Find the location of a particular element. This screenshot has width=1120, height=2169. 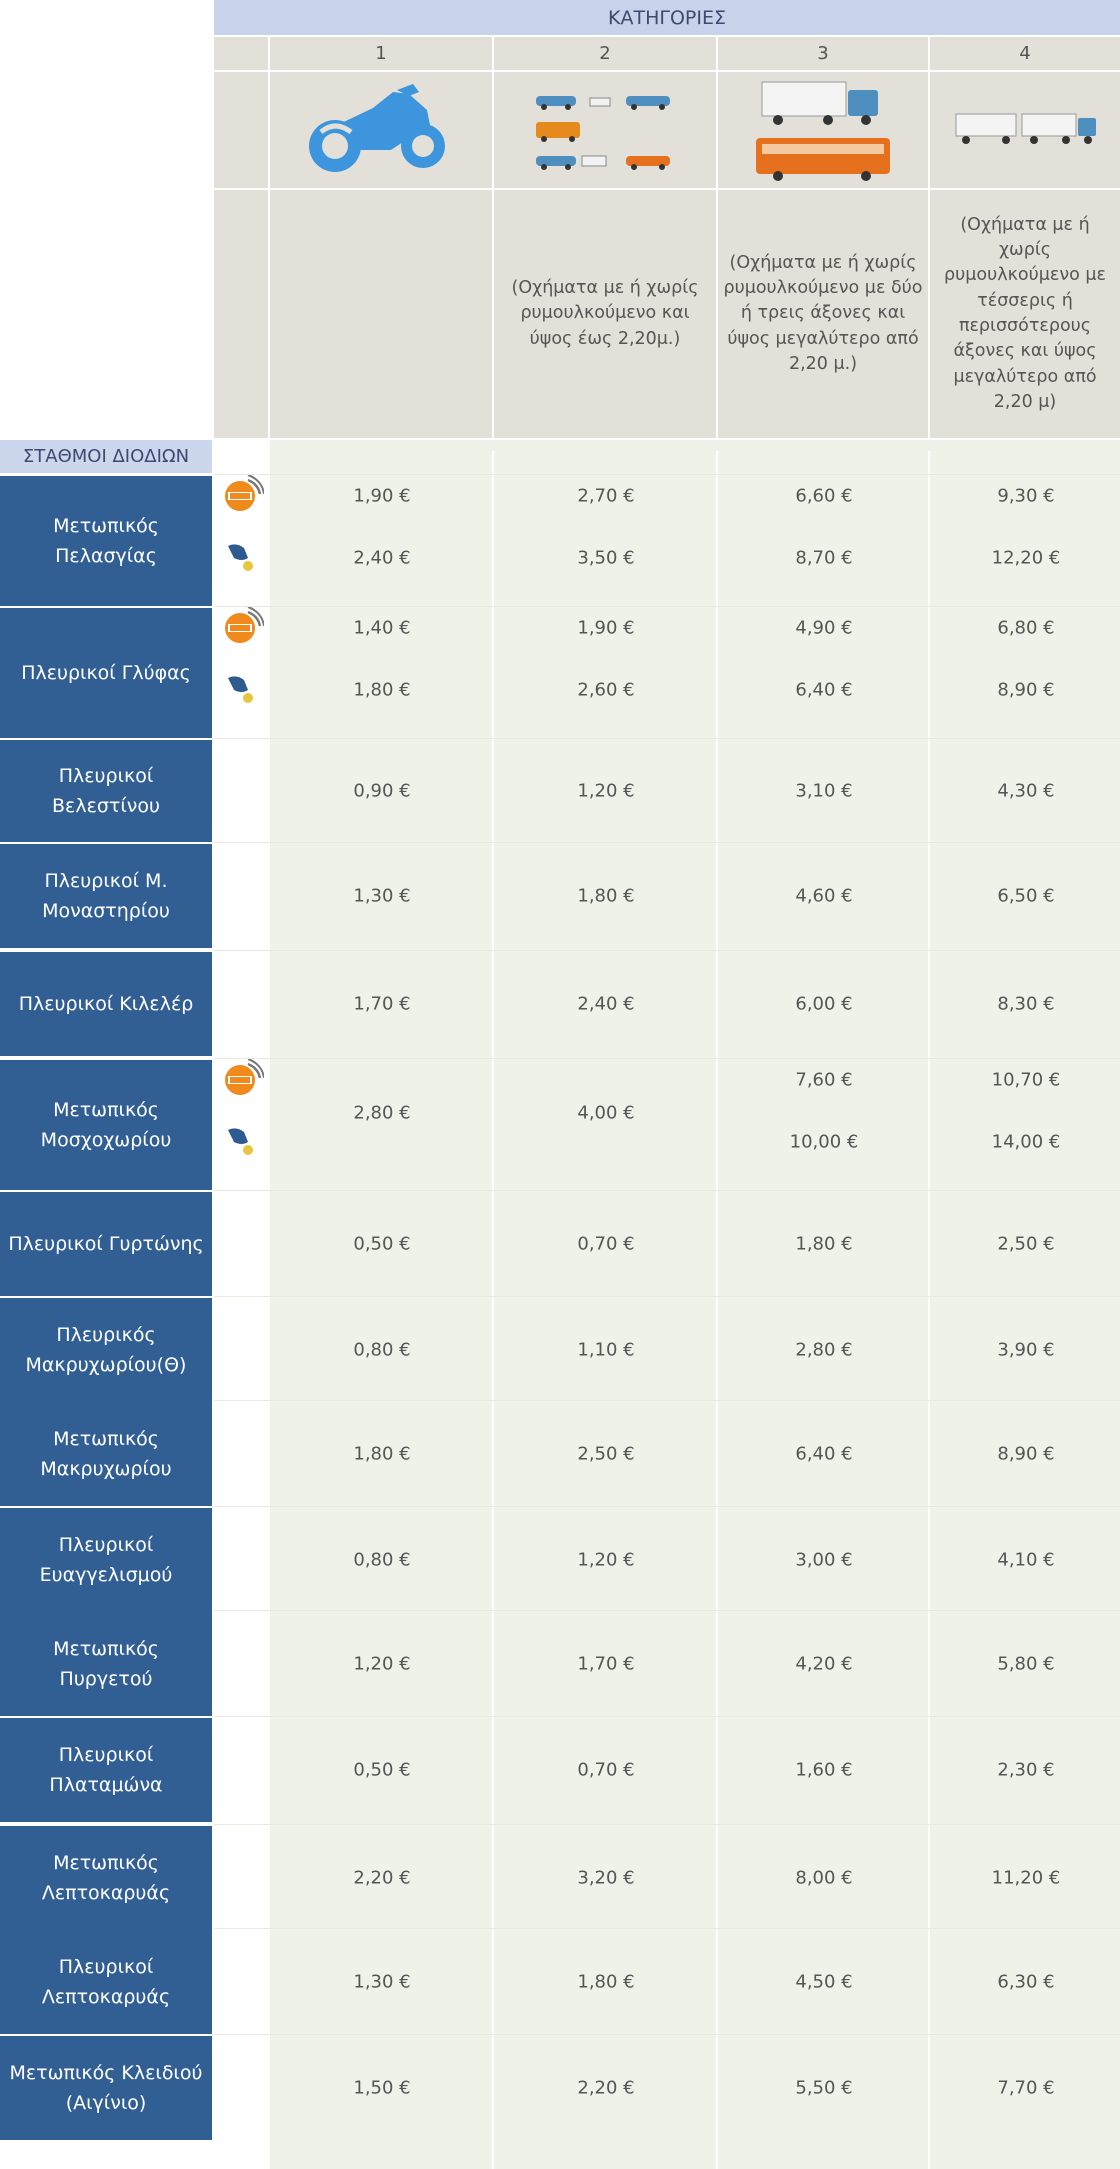

station-name: Μετωπικός Κλειδιού (Αιγίνιο) is located at coordinates (106, 2088).